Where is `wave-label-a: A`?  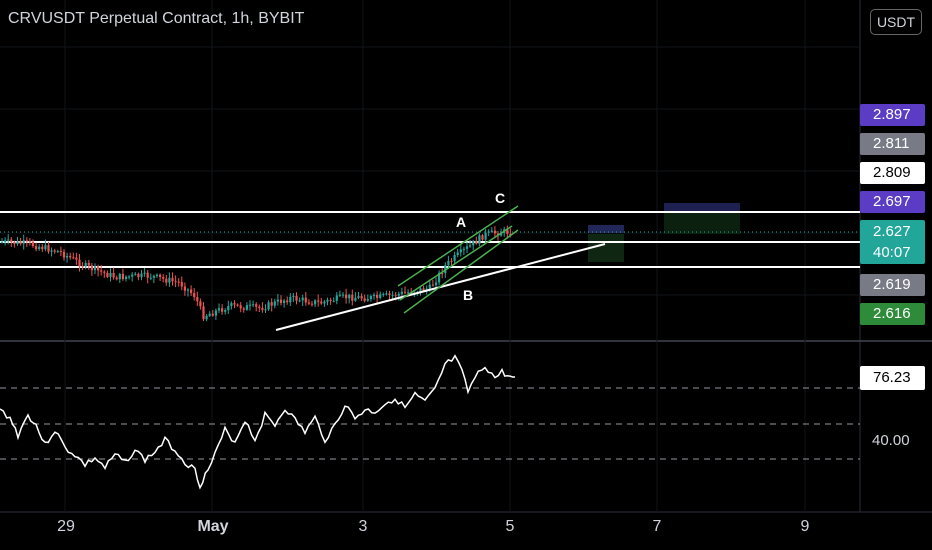 wave-label-a: A is located at coordinates (461, 222).